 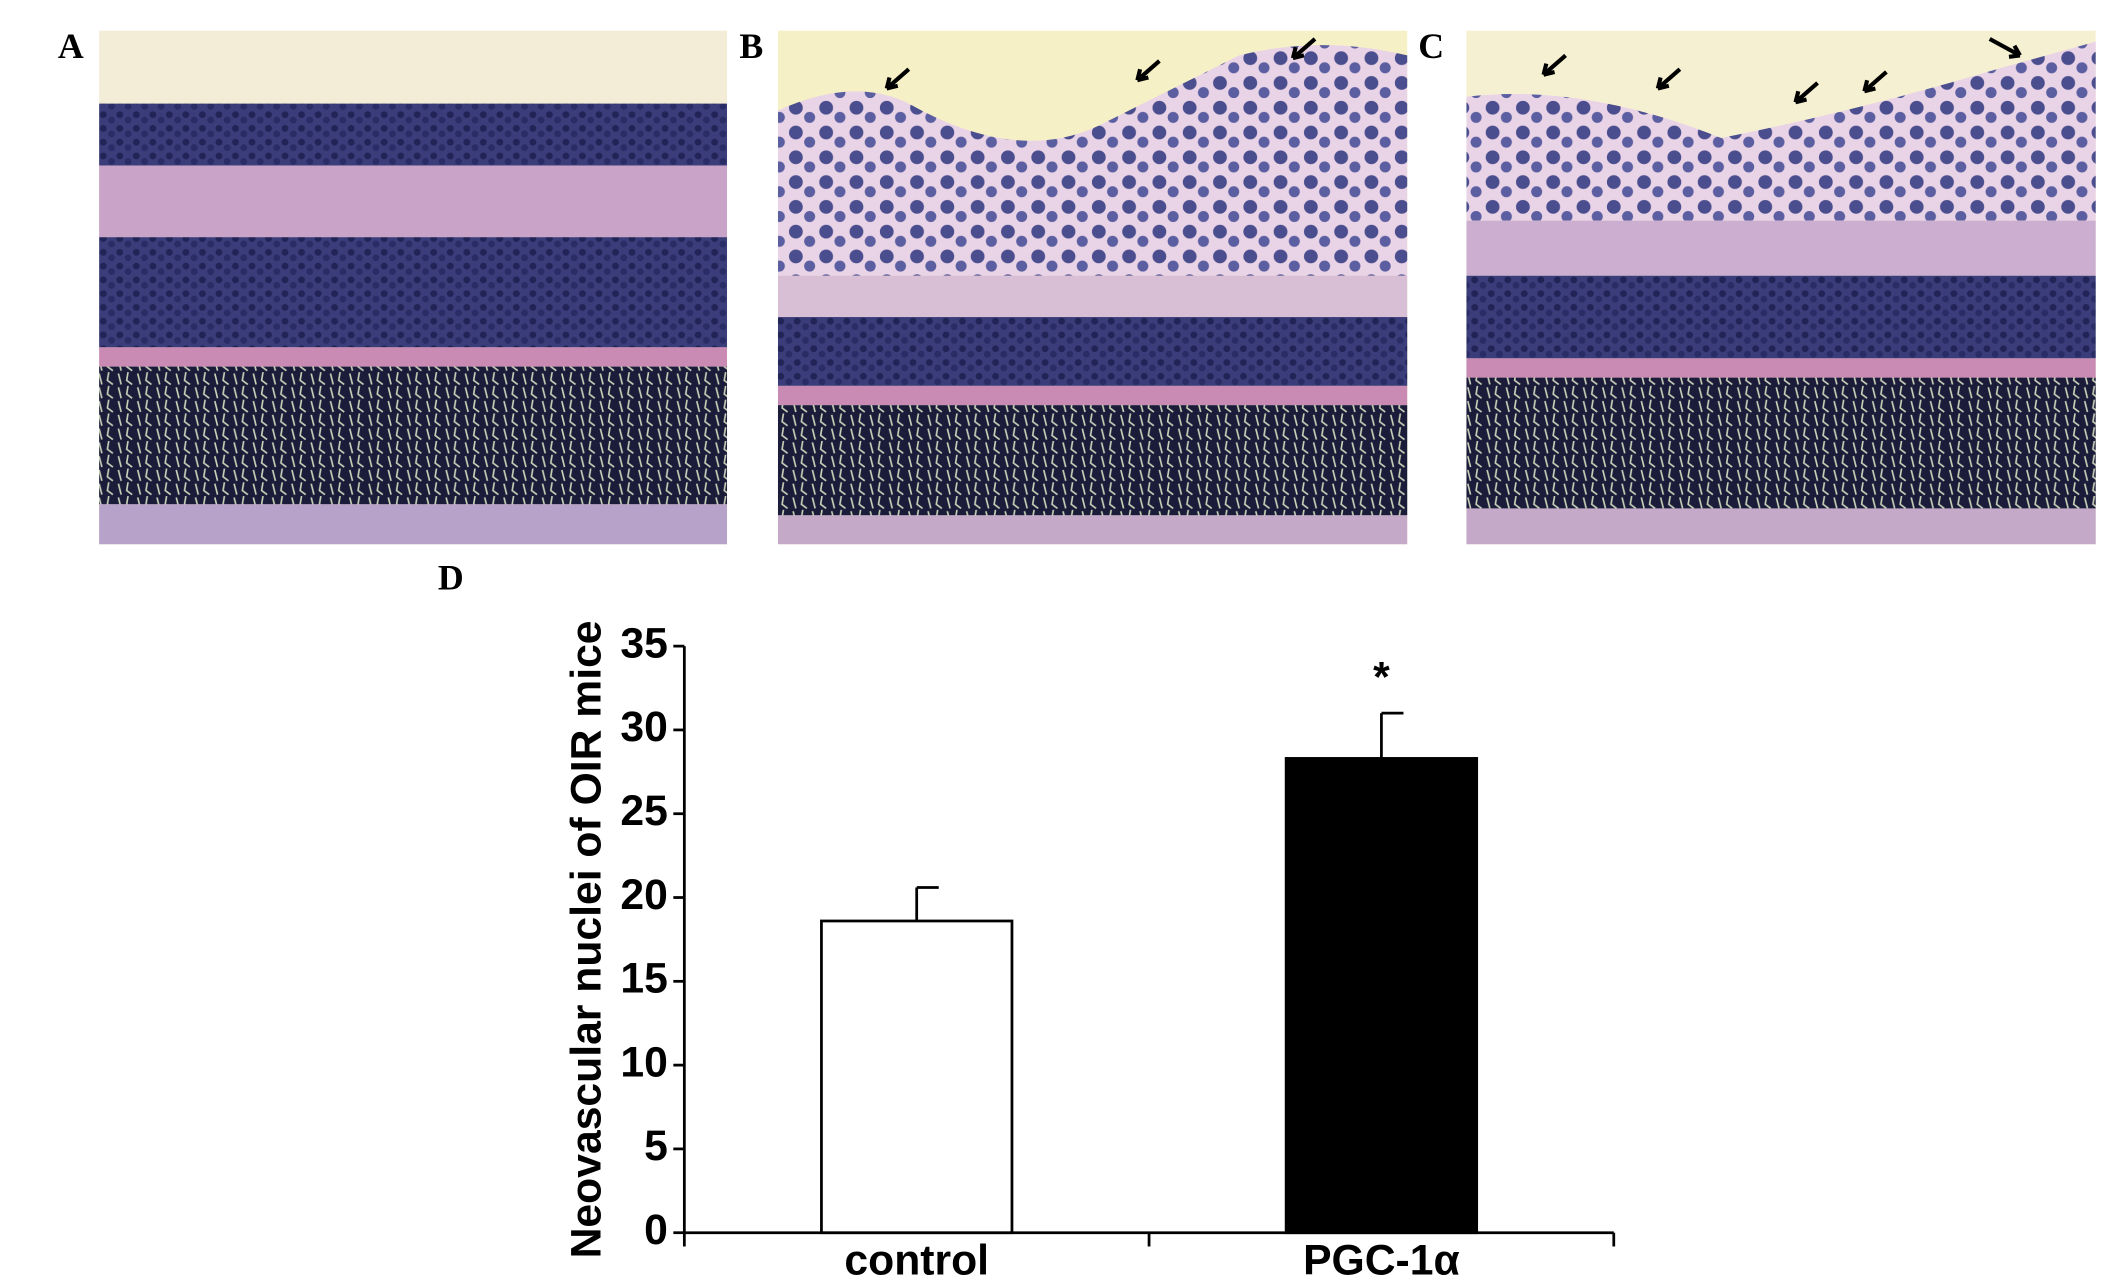 What do you see at coordinates (656, 1230) in the screenshot?
I see `y-tick-label: 0` at bounding box center [656, 1230].